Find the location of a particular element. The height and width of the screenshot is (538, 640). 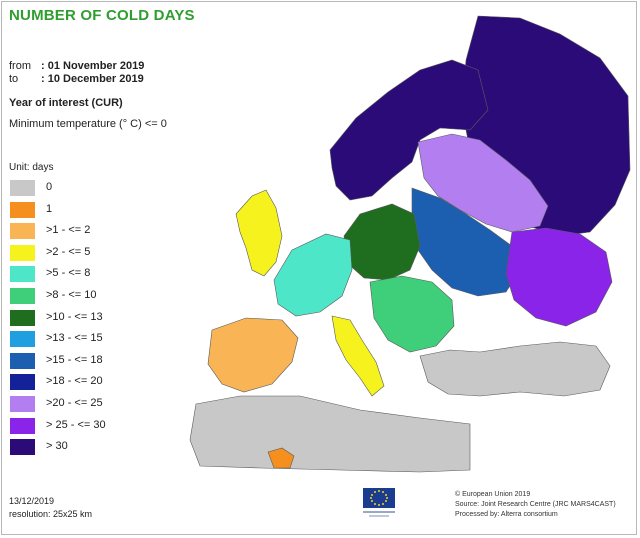

legend-label: >15 - <= 18 is located at coordinates (74, 359).